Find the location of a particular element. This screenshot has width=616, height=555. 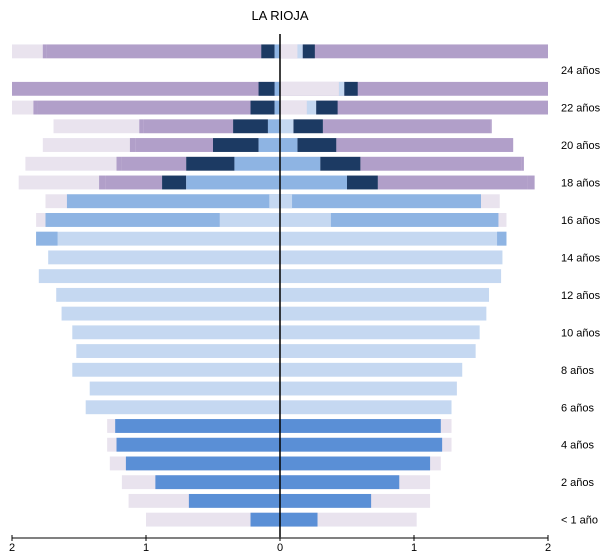

x-tick-label-0: 2 is located at coordinates (12, 548).